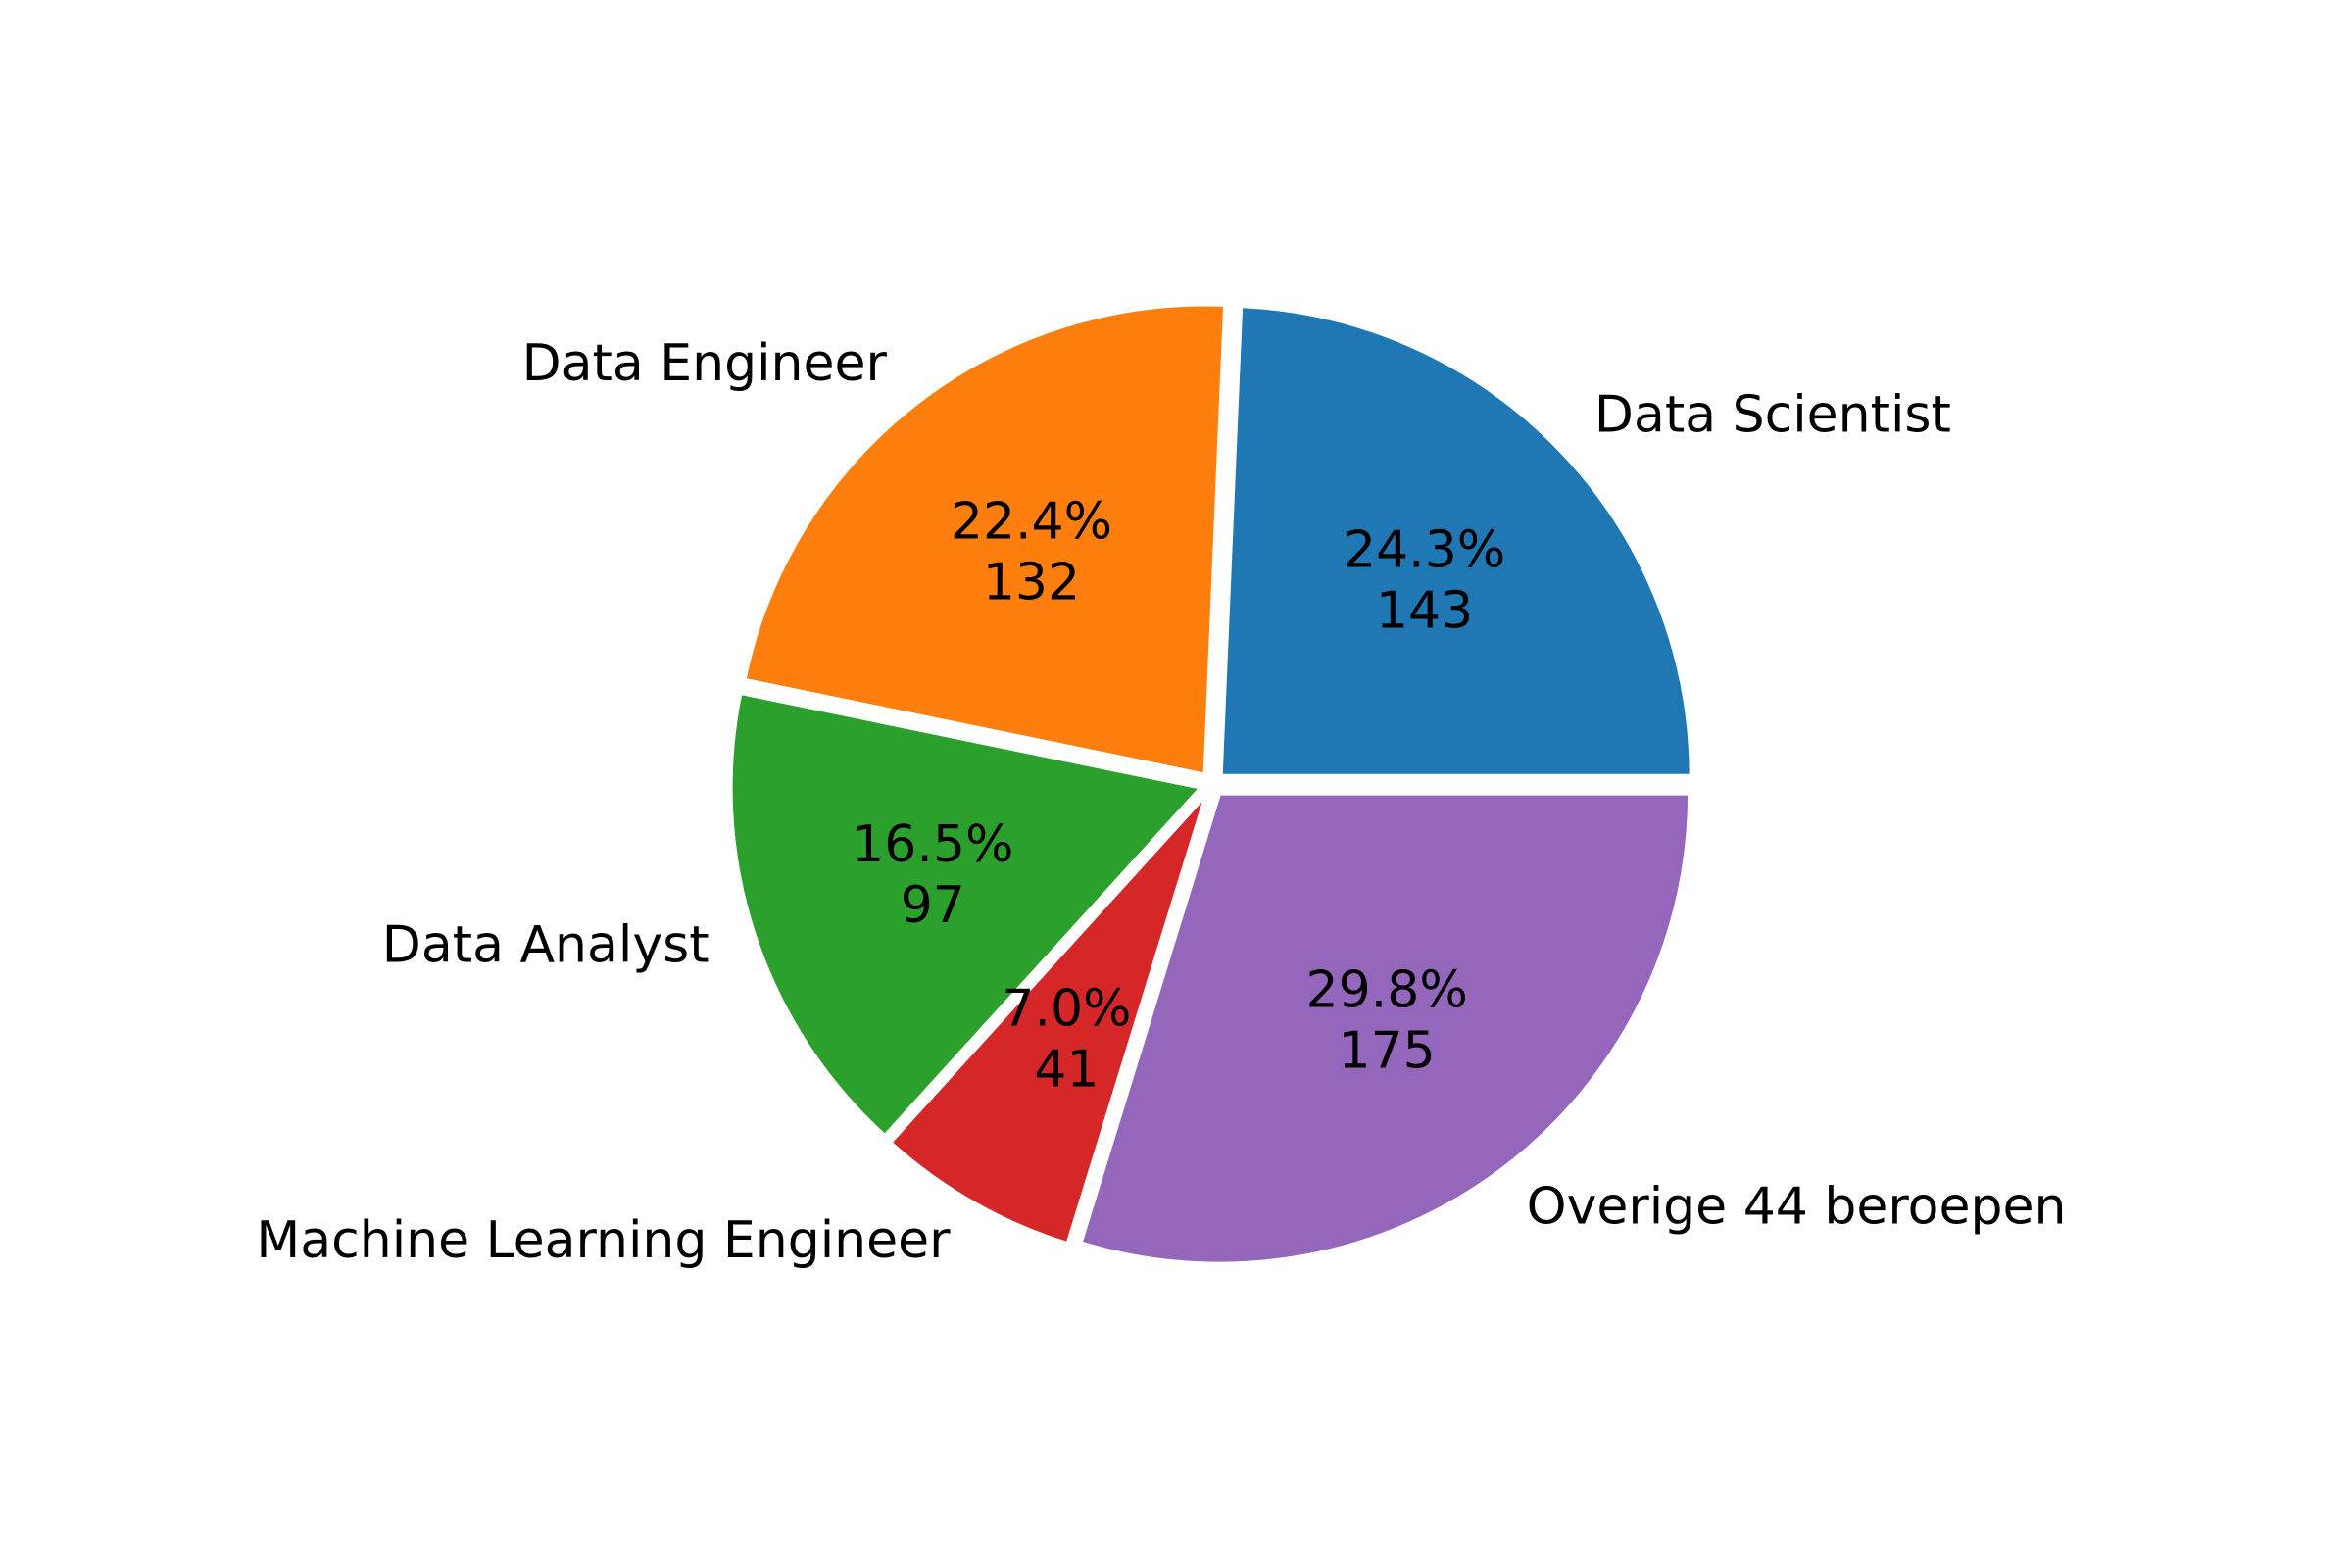 The width and height of the screenshot is (2352, 1568). Describe the element at coordinates (1424, 610) in the screenshot. I see `slice-count-data-scientist: 143` at that location.